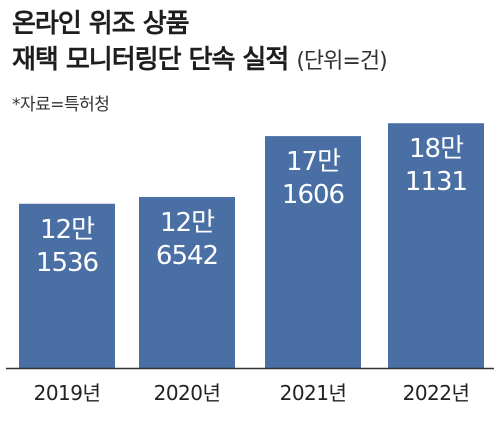 The height and width of the screenshot is (423, 500). Describe the element at coordinates (67, 230) in the screenshot. I see `data-label-2019년-line1: 12만` at that location.